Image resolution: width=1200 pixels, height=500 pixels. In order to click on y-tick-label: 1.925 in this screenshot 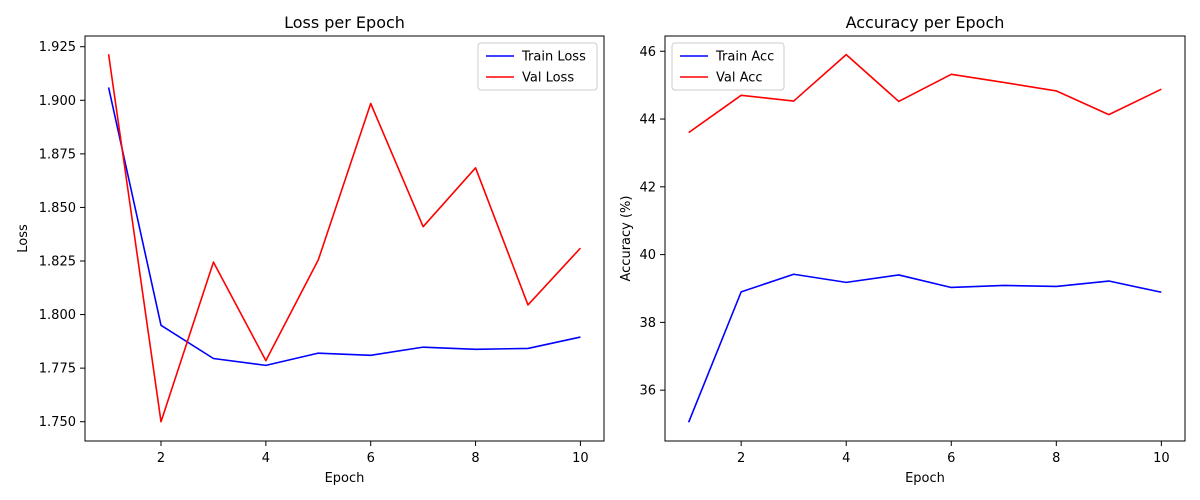, I will do `click(57, 47)`.